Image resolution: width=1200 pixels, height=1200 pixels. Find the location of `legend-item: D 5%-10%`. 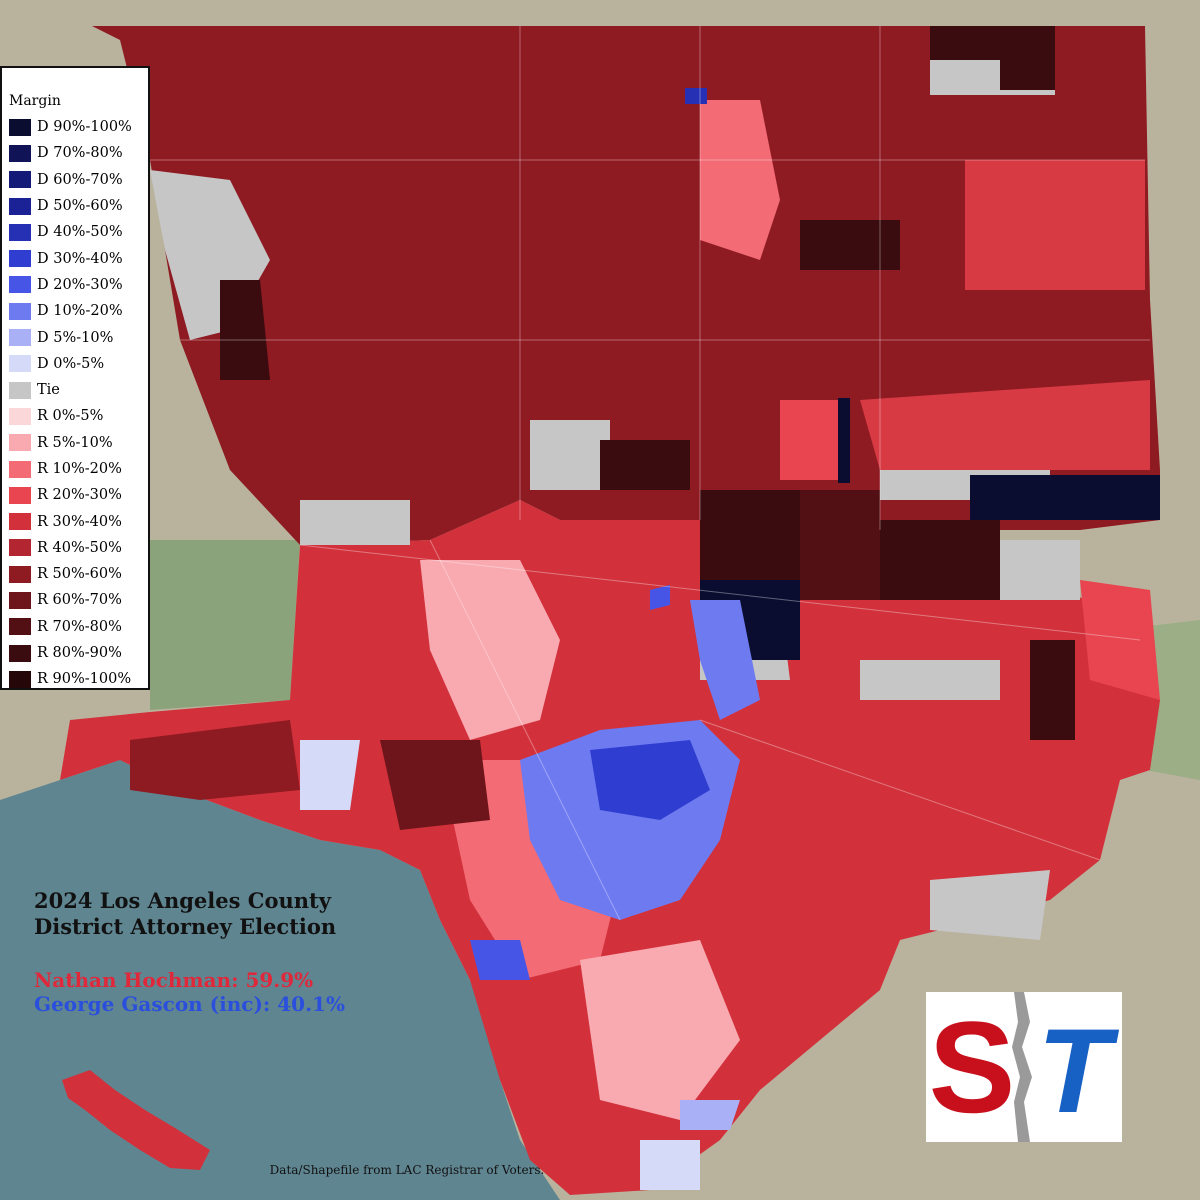

legend-item: D 5%-10% is located at coordinates (78, 337).